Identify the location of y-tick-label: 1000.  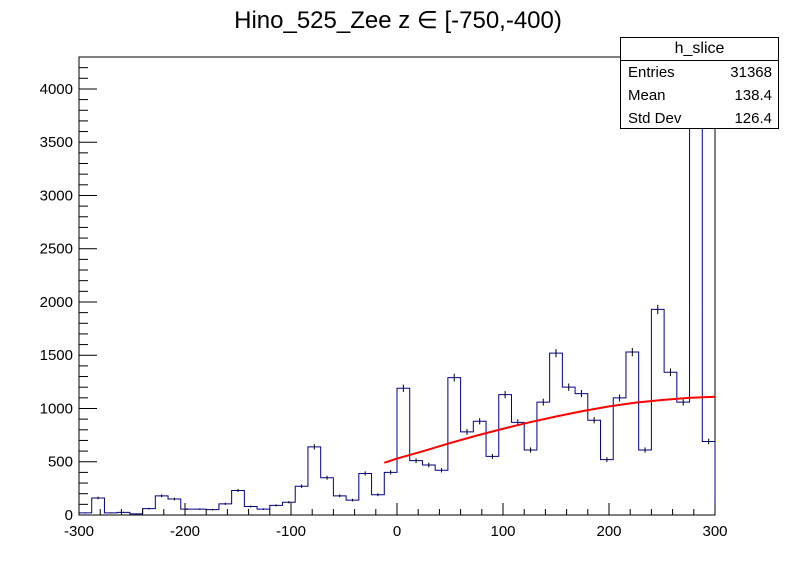
(56, 408).